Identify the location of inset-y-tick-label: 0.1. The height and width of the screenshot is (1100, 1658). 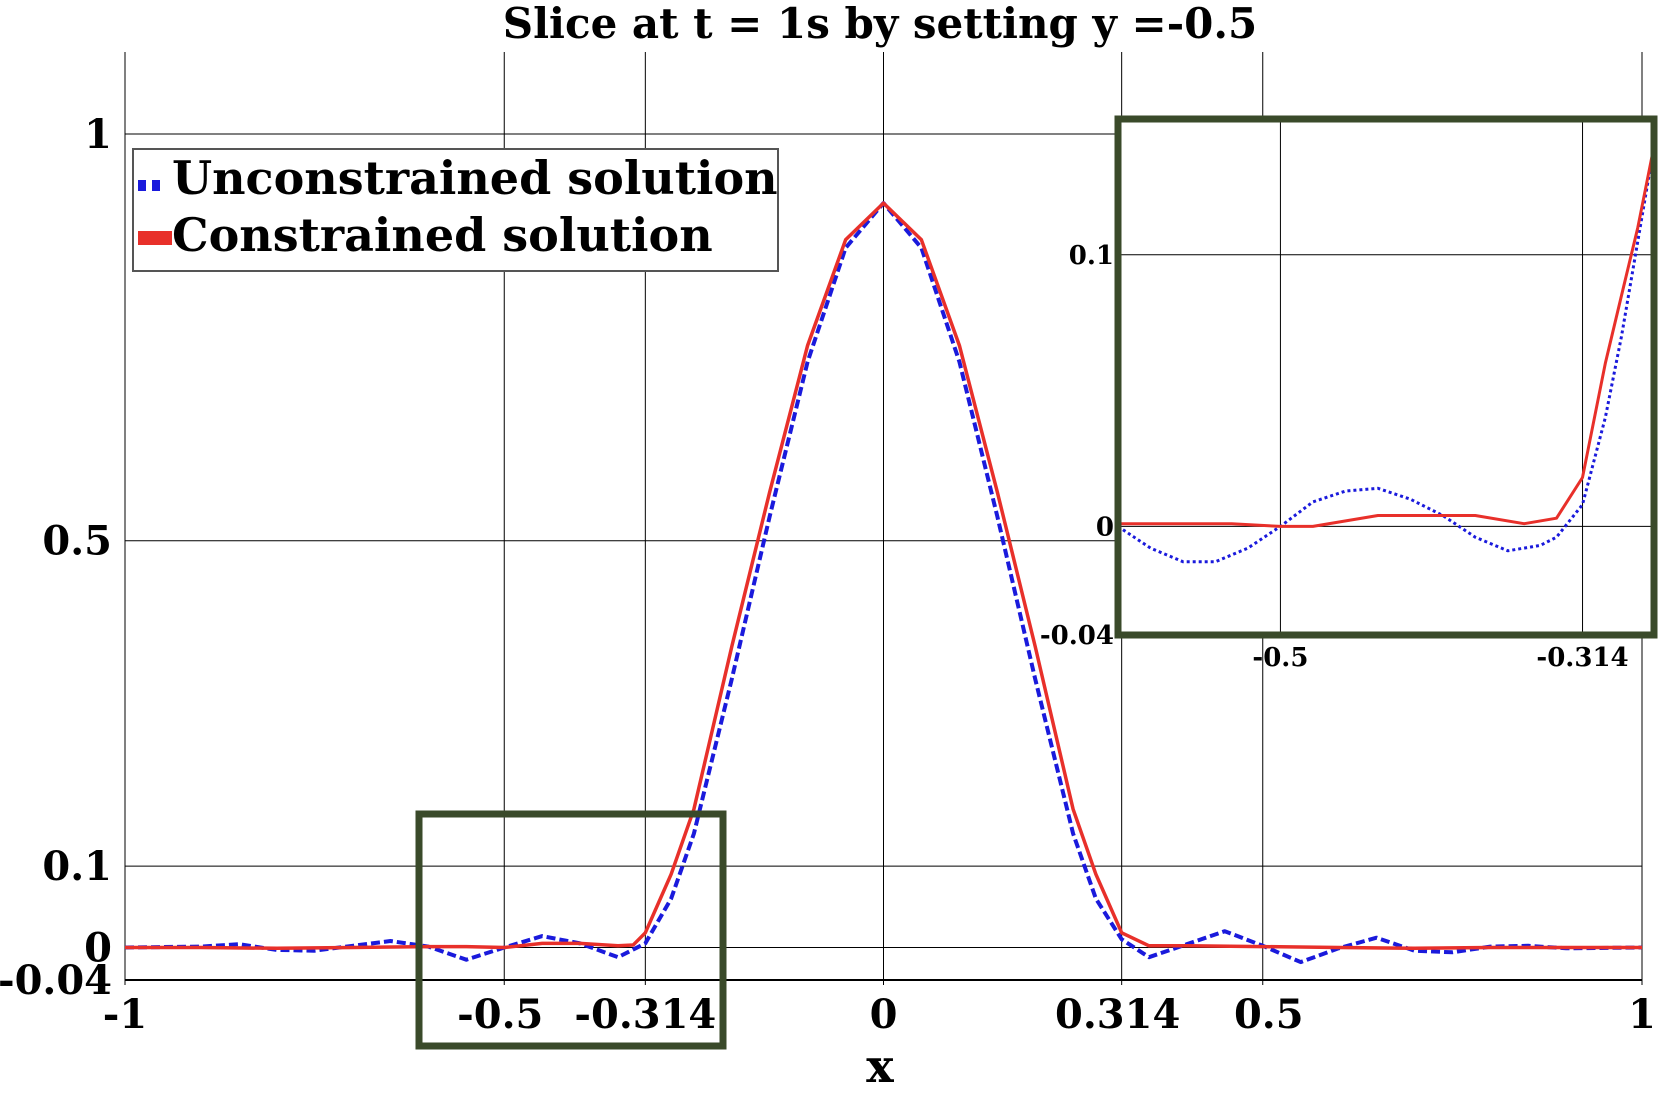
(1091, 256).